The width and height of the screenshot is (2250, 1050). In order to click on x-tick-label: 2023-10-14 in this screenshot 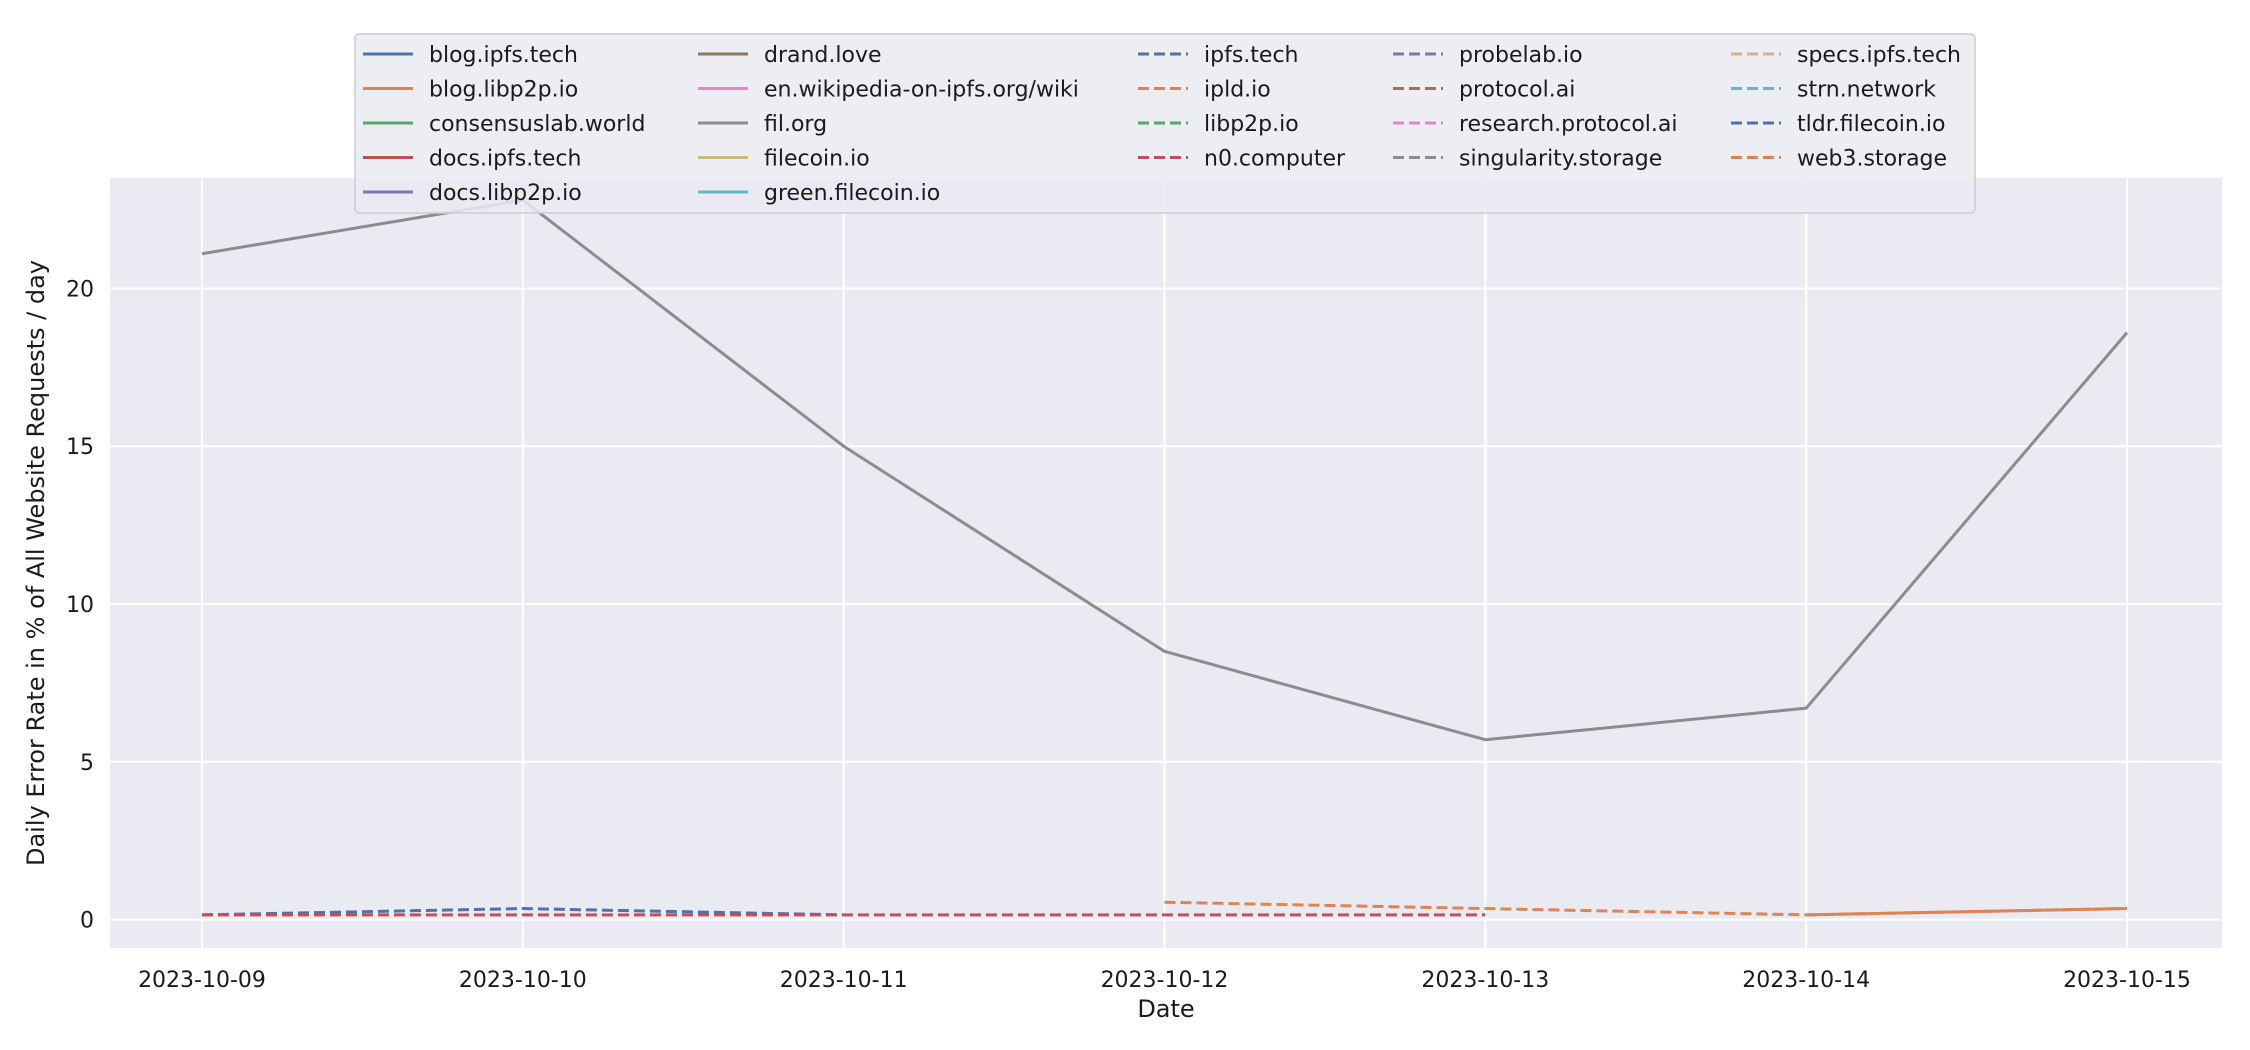, I will do `click(1806, 980)`.